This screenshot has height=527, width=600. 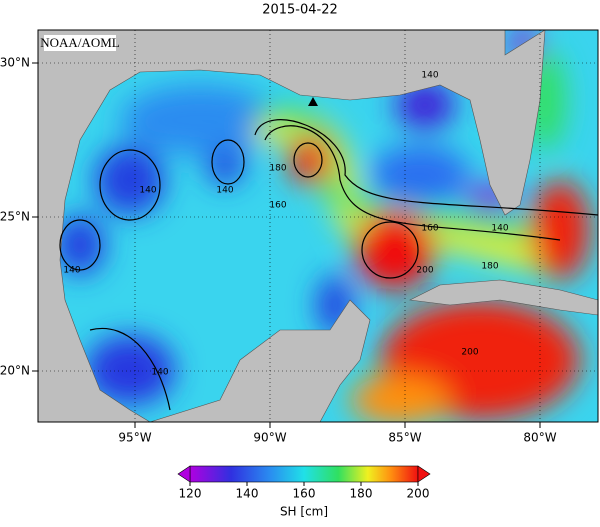 What do you see at coordinates (313, 101) in the screenshot?
I see `station-marker` at bounding box center [313, 101].